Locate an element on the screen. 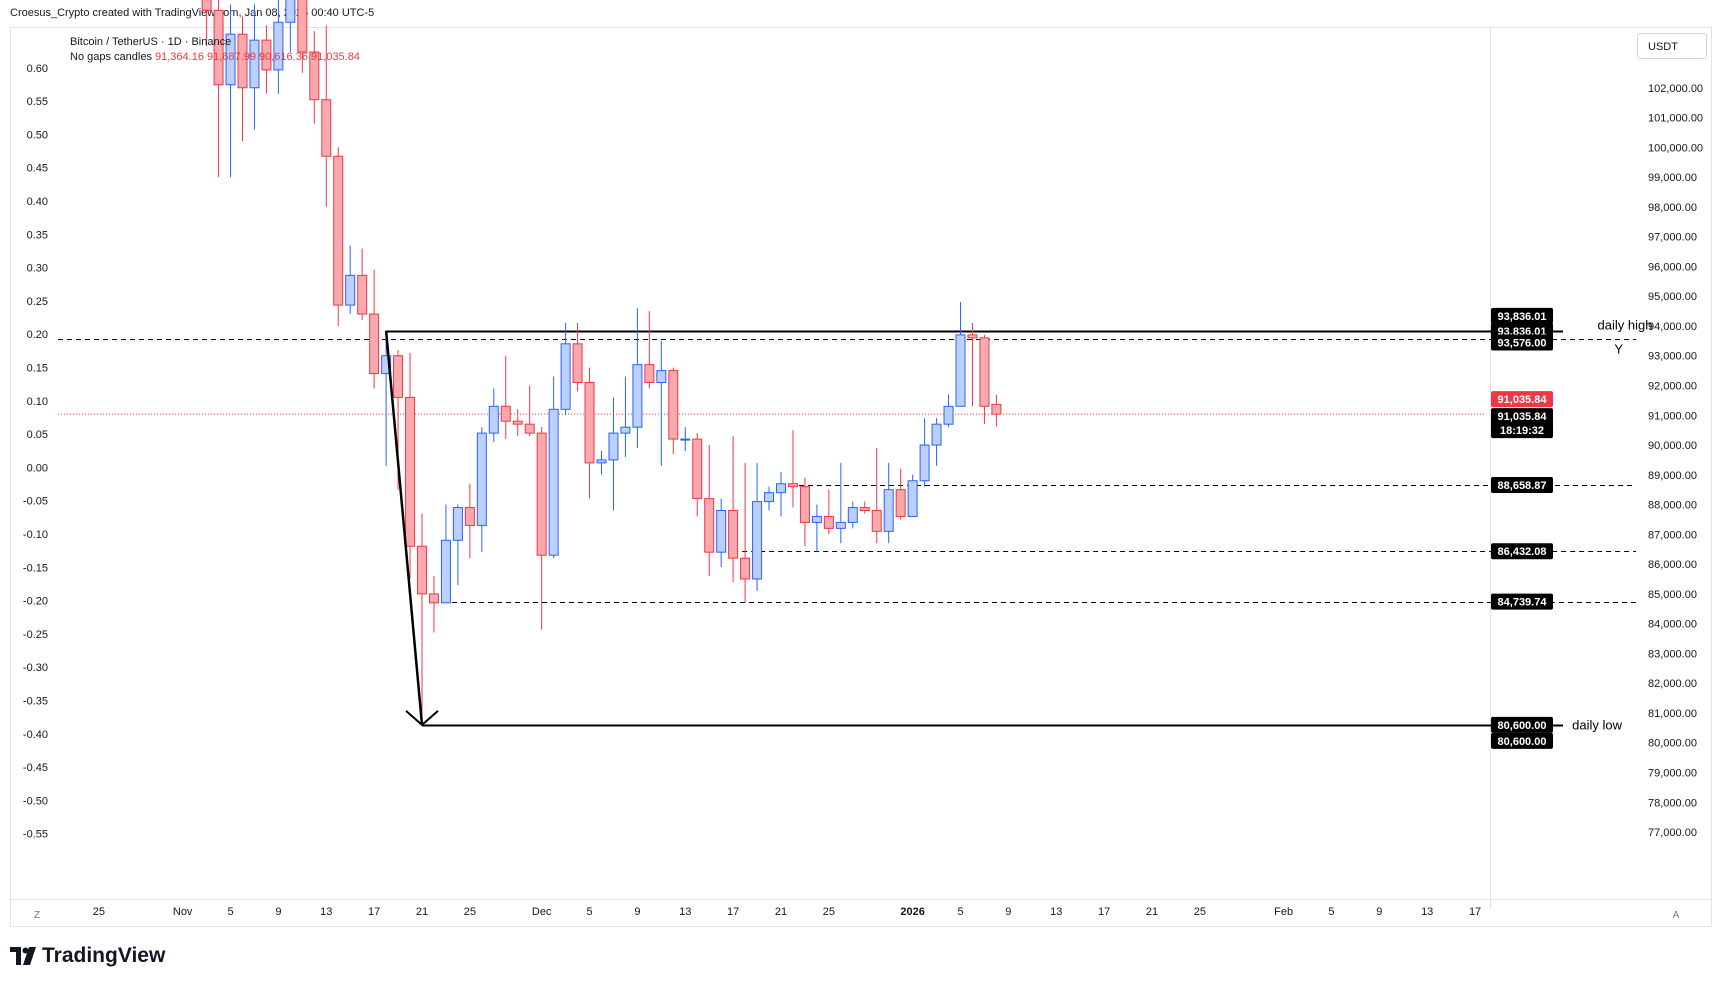 This screenshot has height=983, width=1718. left-axis-tick: -0.20 is located at coordinates (35, 602).